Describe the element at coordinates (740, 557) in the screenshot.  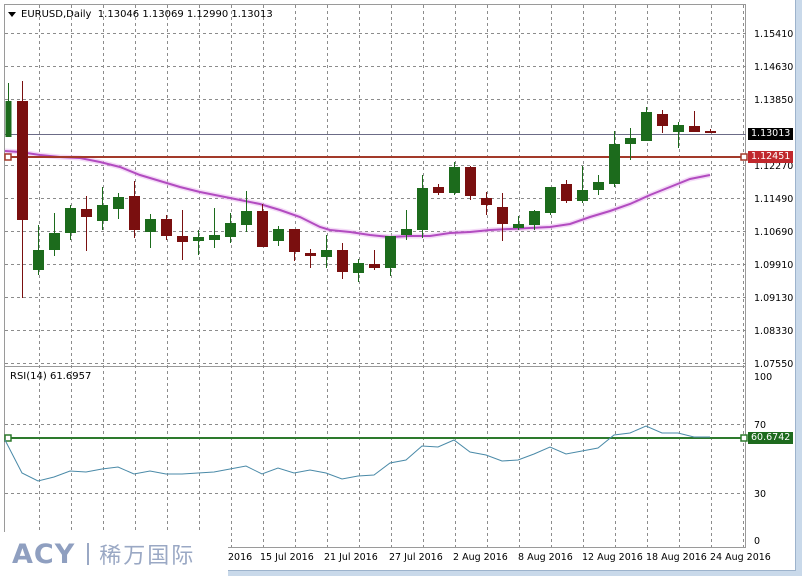
I see `date-label: 24 Aug 2016` at that location.